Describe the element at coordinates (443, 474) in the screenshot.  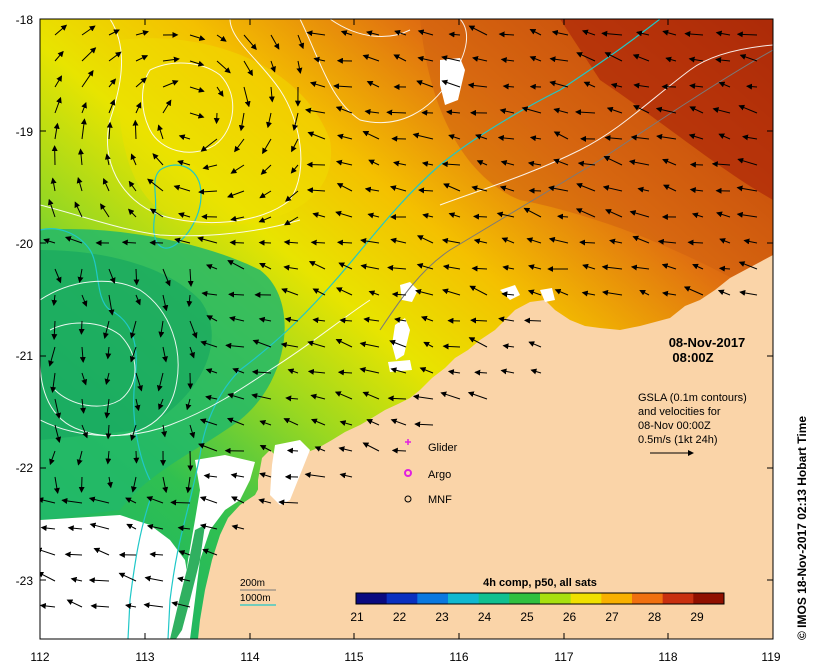
I see `marker-legend: Glider Argo MNF` at that location.